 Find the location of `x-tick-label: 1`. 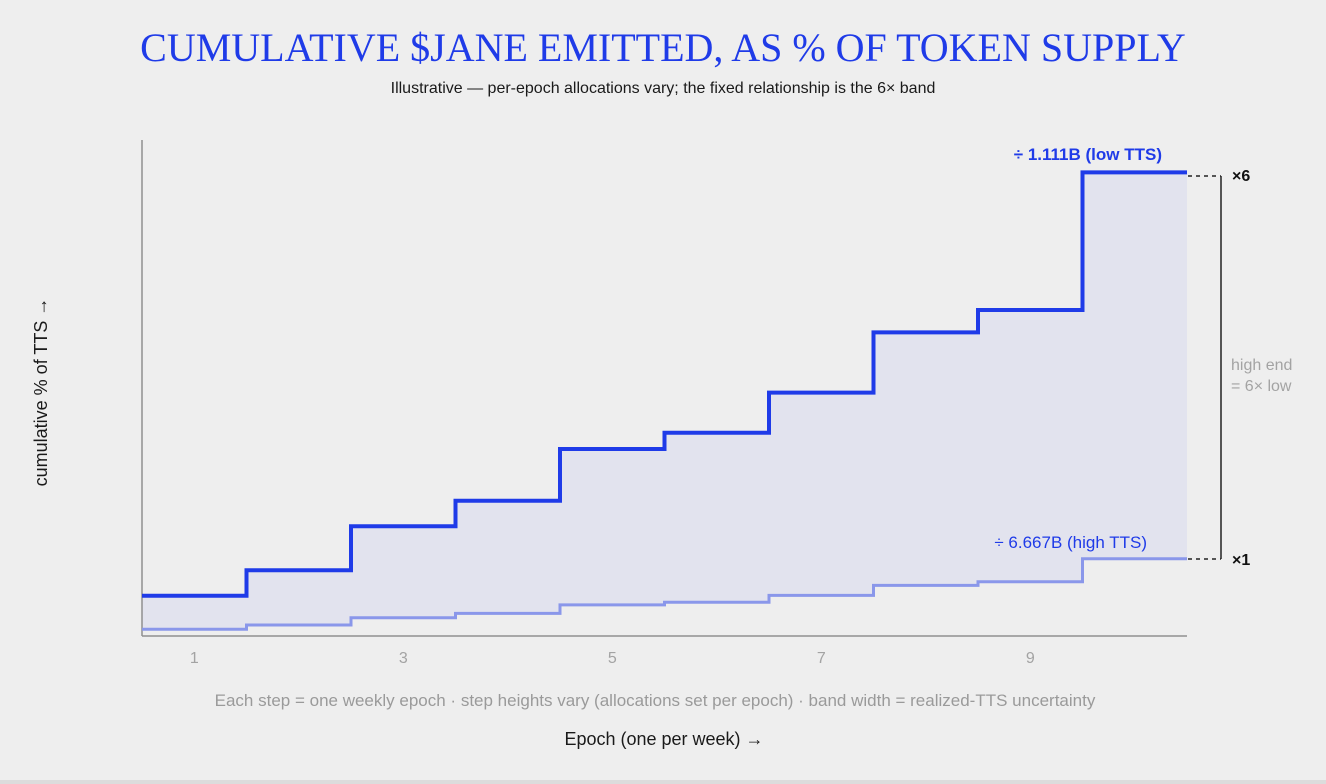

x-tick-label: 1 is located at coordinates (194, 658).